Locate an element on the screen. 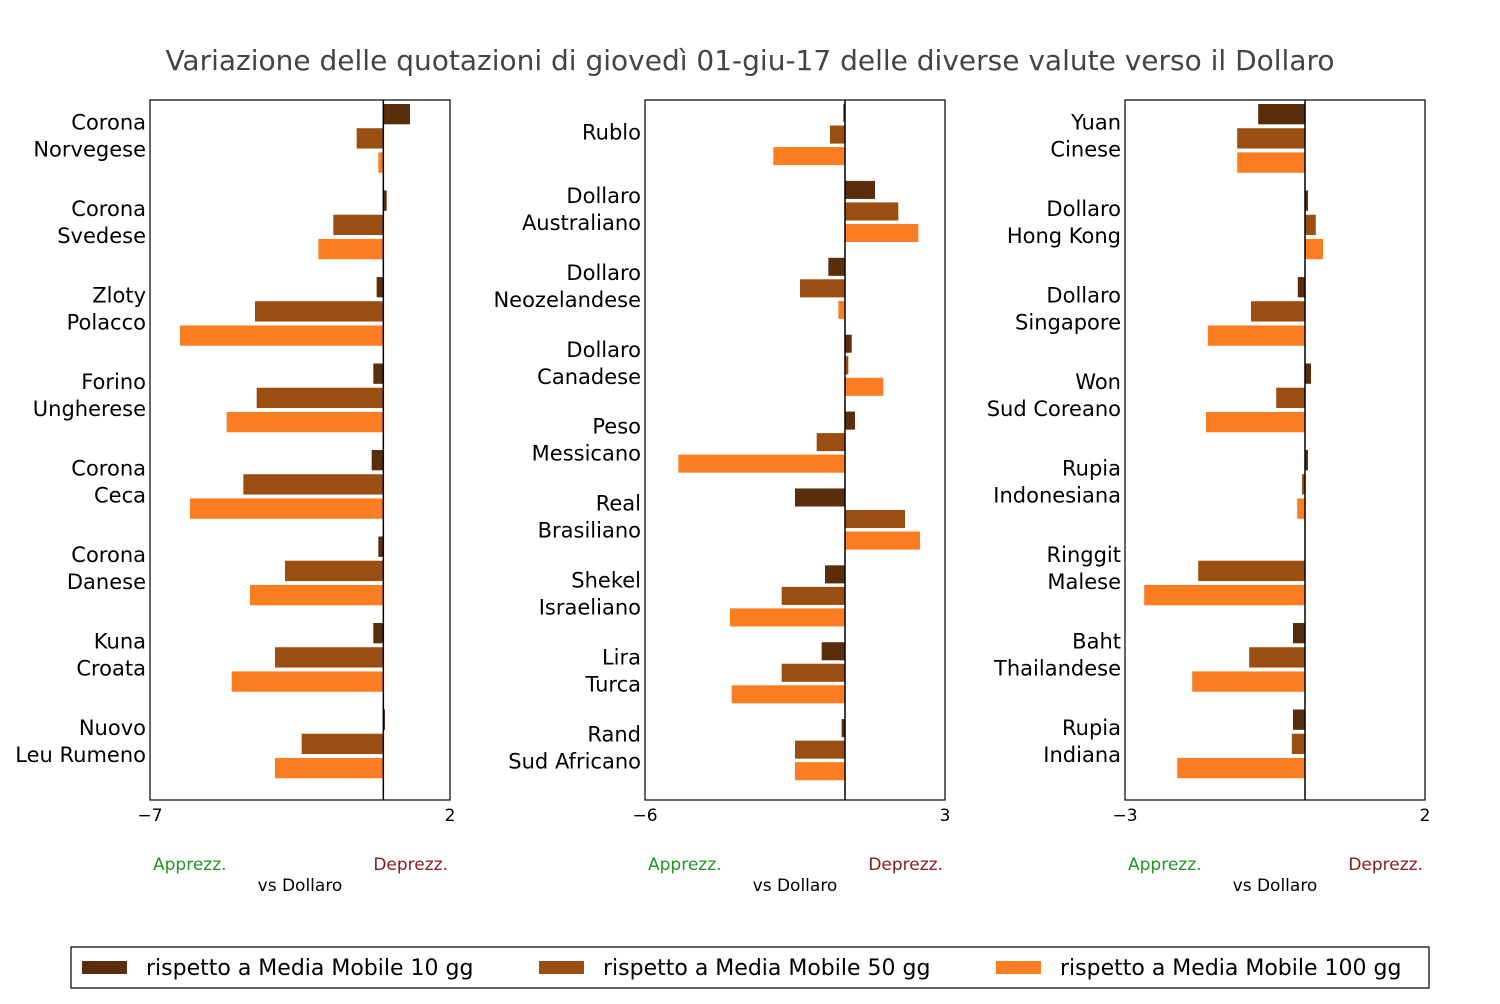 The width and height of the screenshot is (1500, 1004). category-label: Kuna Croata is located at coordinates (111, 655).